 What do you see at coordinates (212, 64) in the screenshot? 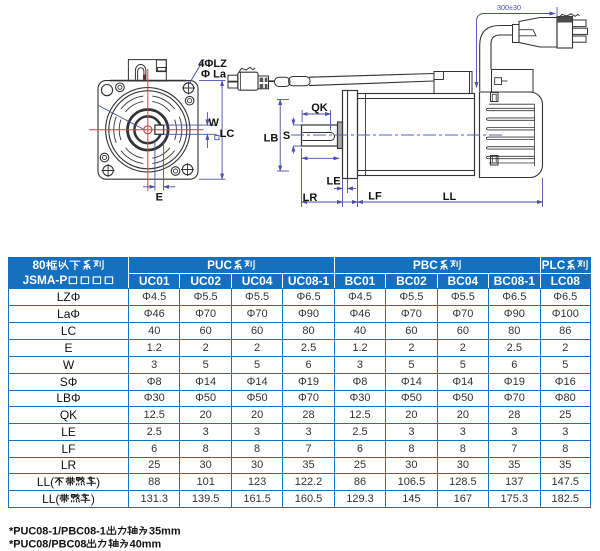
I see `svg-text: 4ΦLZ` at bounding box center [212, 64].